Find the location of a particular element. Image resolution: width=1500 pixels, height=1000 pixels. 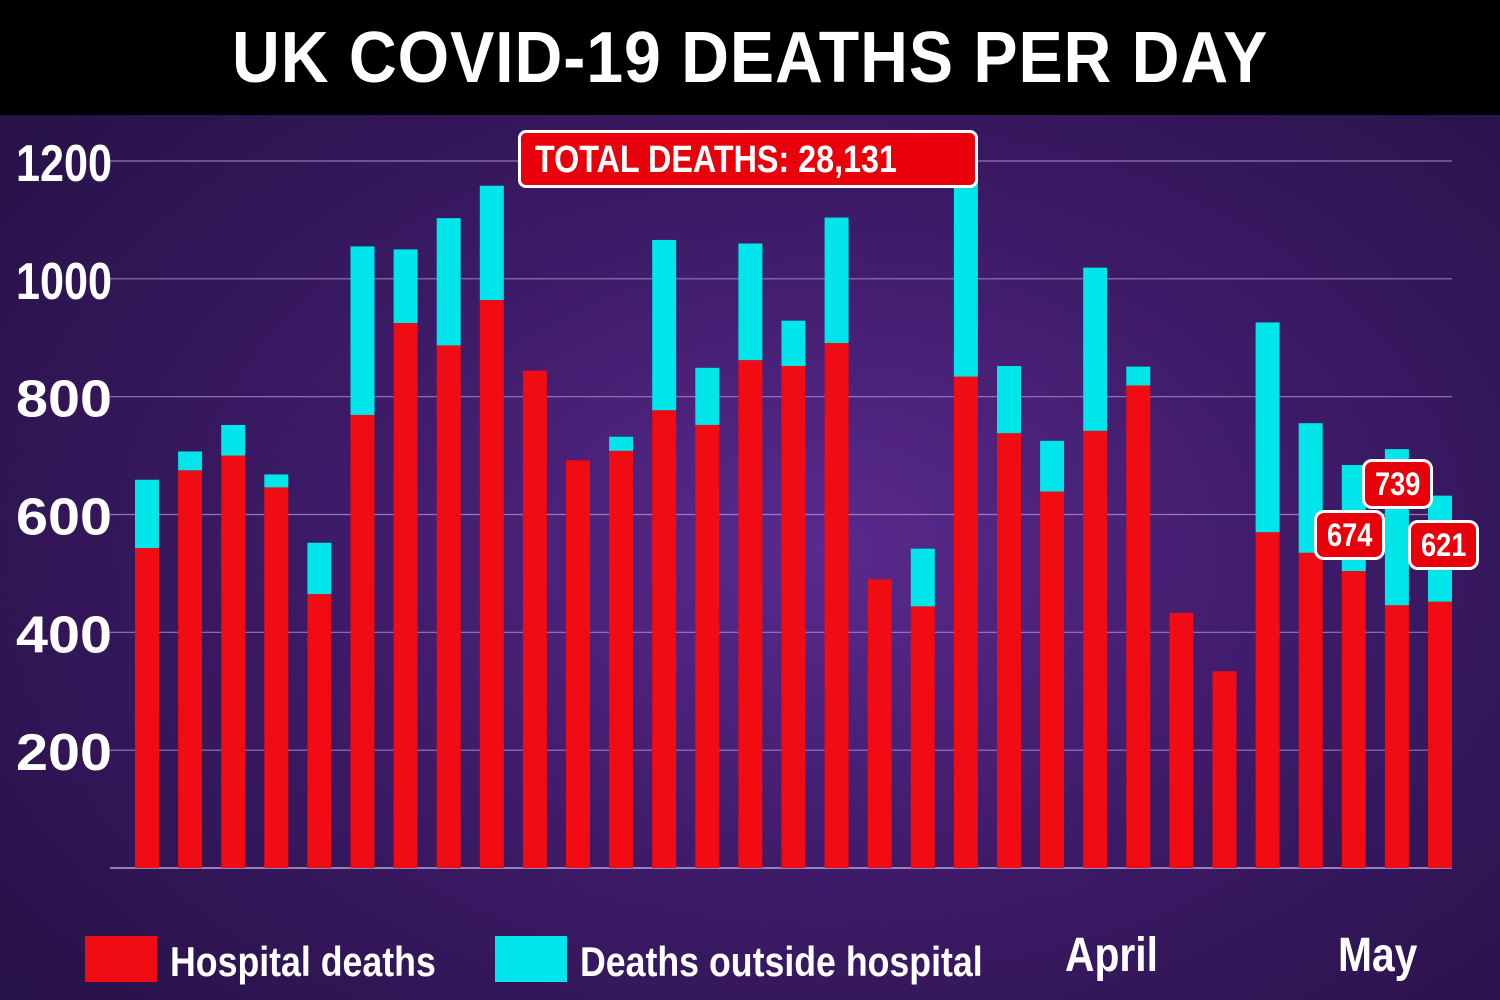

chart-title-bar: UK COVID-19 DEATHS PER DAY is located at coordinates (750, 57).